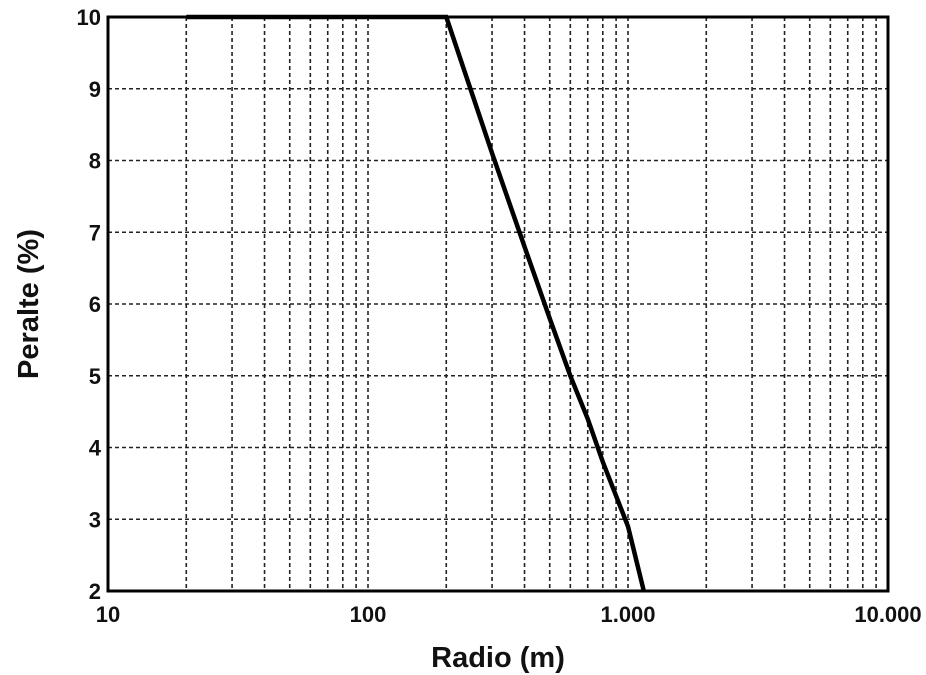 This screenshot has width=926, height=675. I want to click on y-tick-label: 2, so click(95, 591).